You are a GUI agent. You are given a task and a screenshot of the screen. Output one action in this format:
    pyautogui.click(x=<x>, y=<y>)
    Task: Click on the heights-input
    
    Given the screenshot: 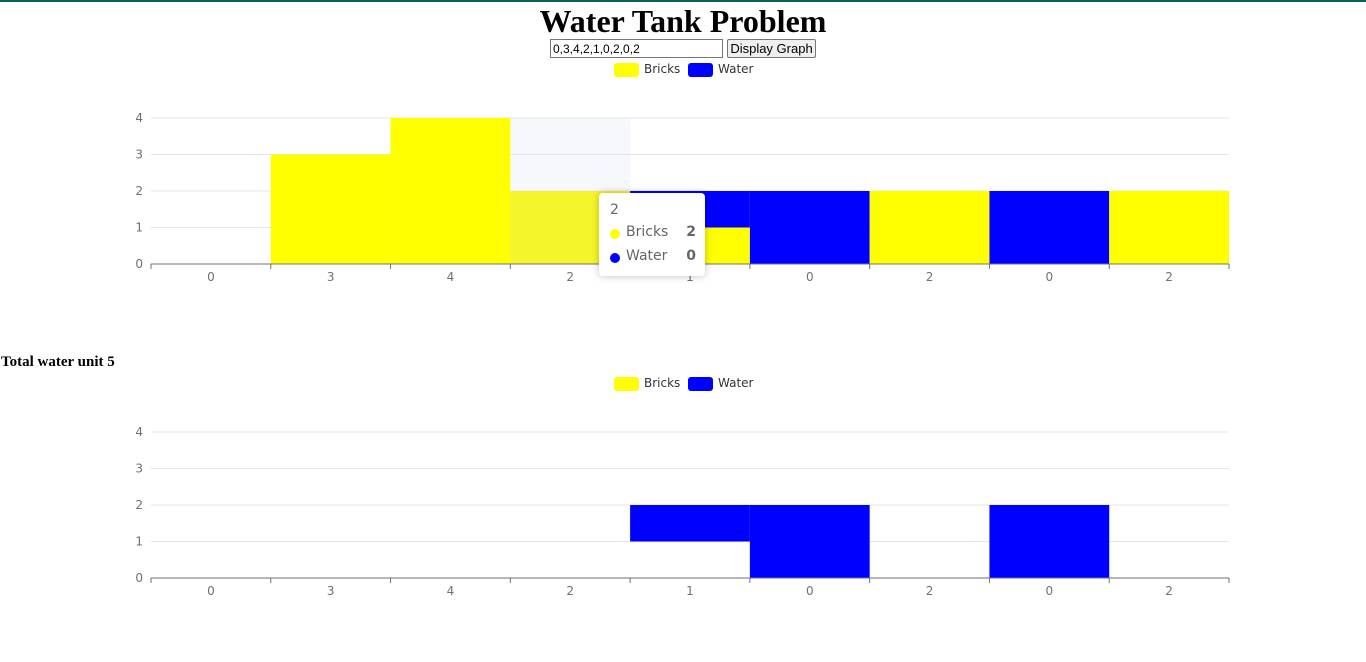 What is the action you would take?
    pyautogui.click(x=636, y=48)
    